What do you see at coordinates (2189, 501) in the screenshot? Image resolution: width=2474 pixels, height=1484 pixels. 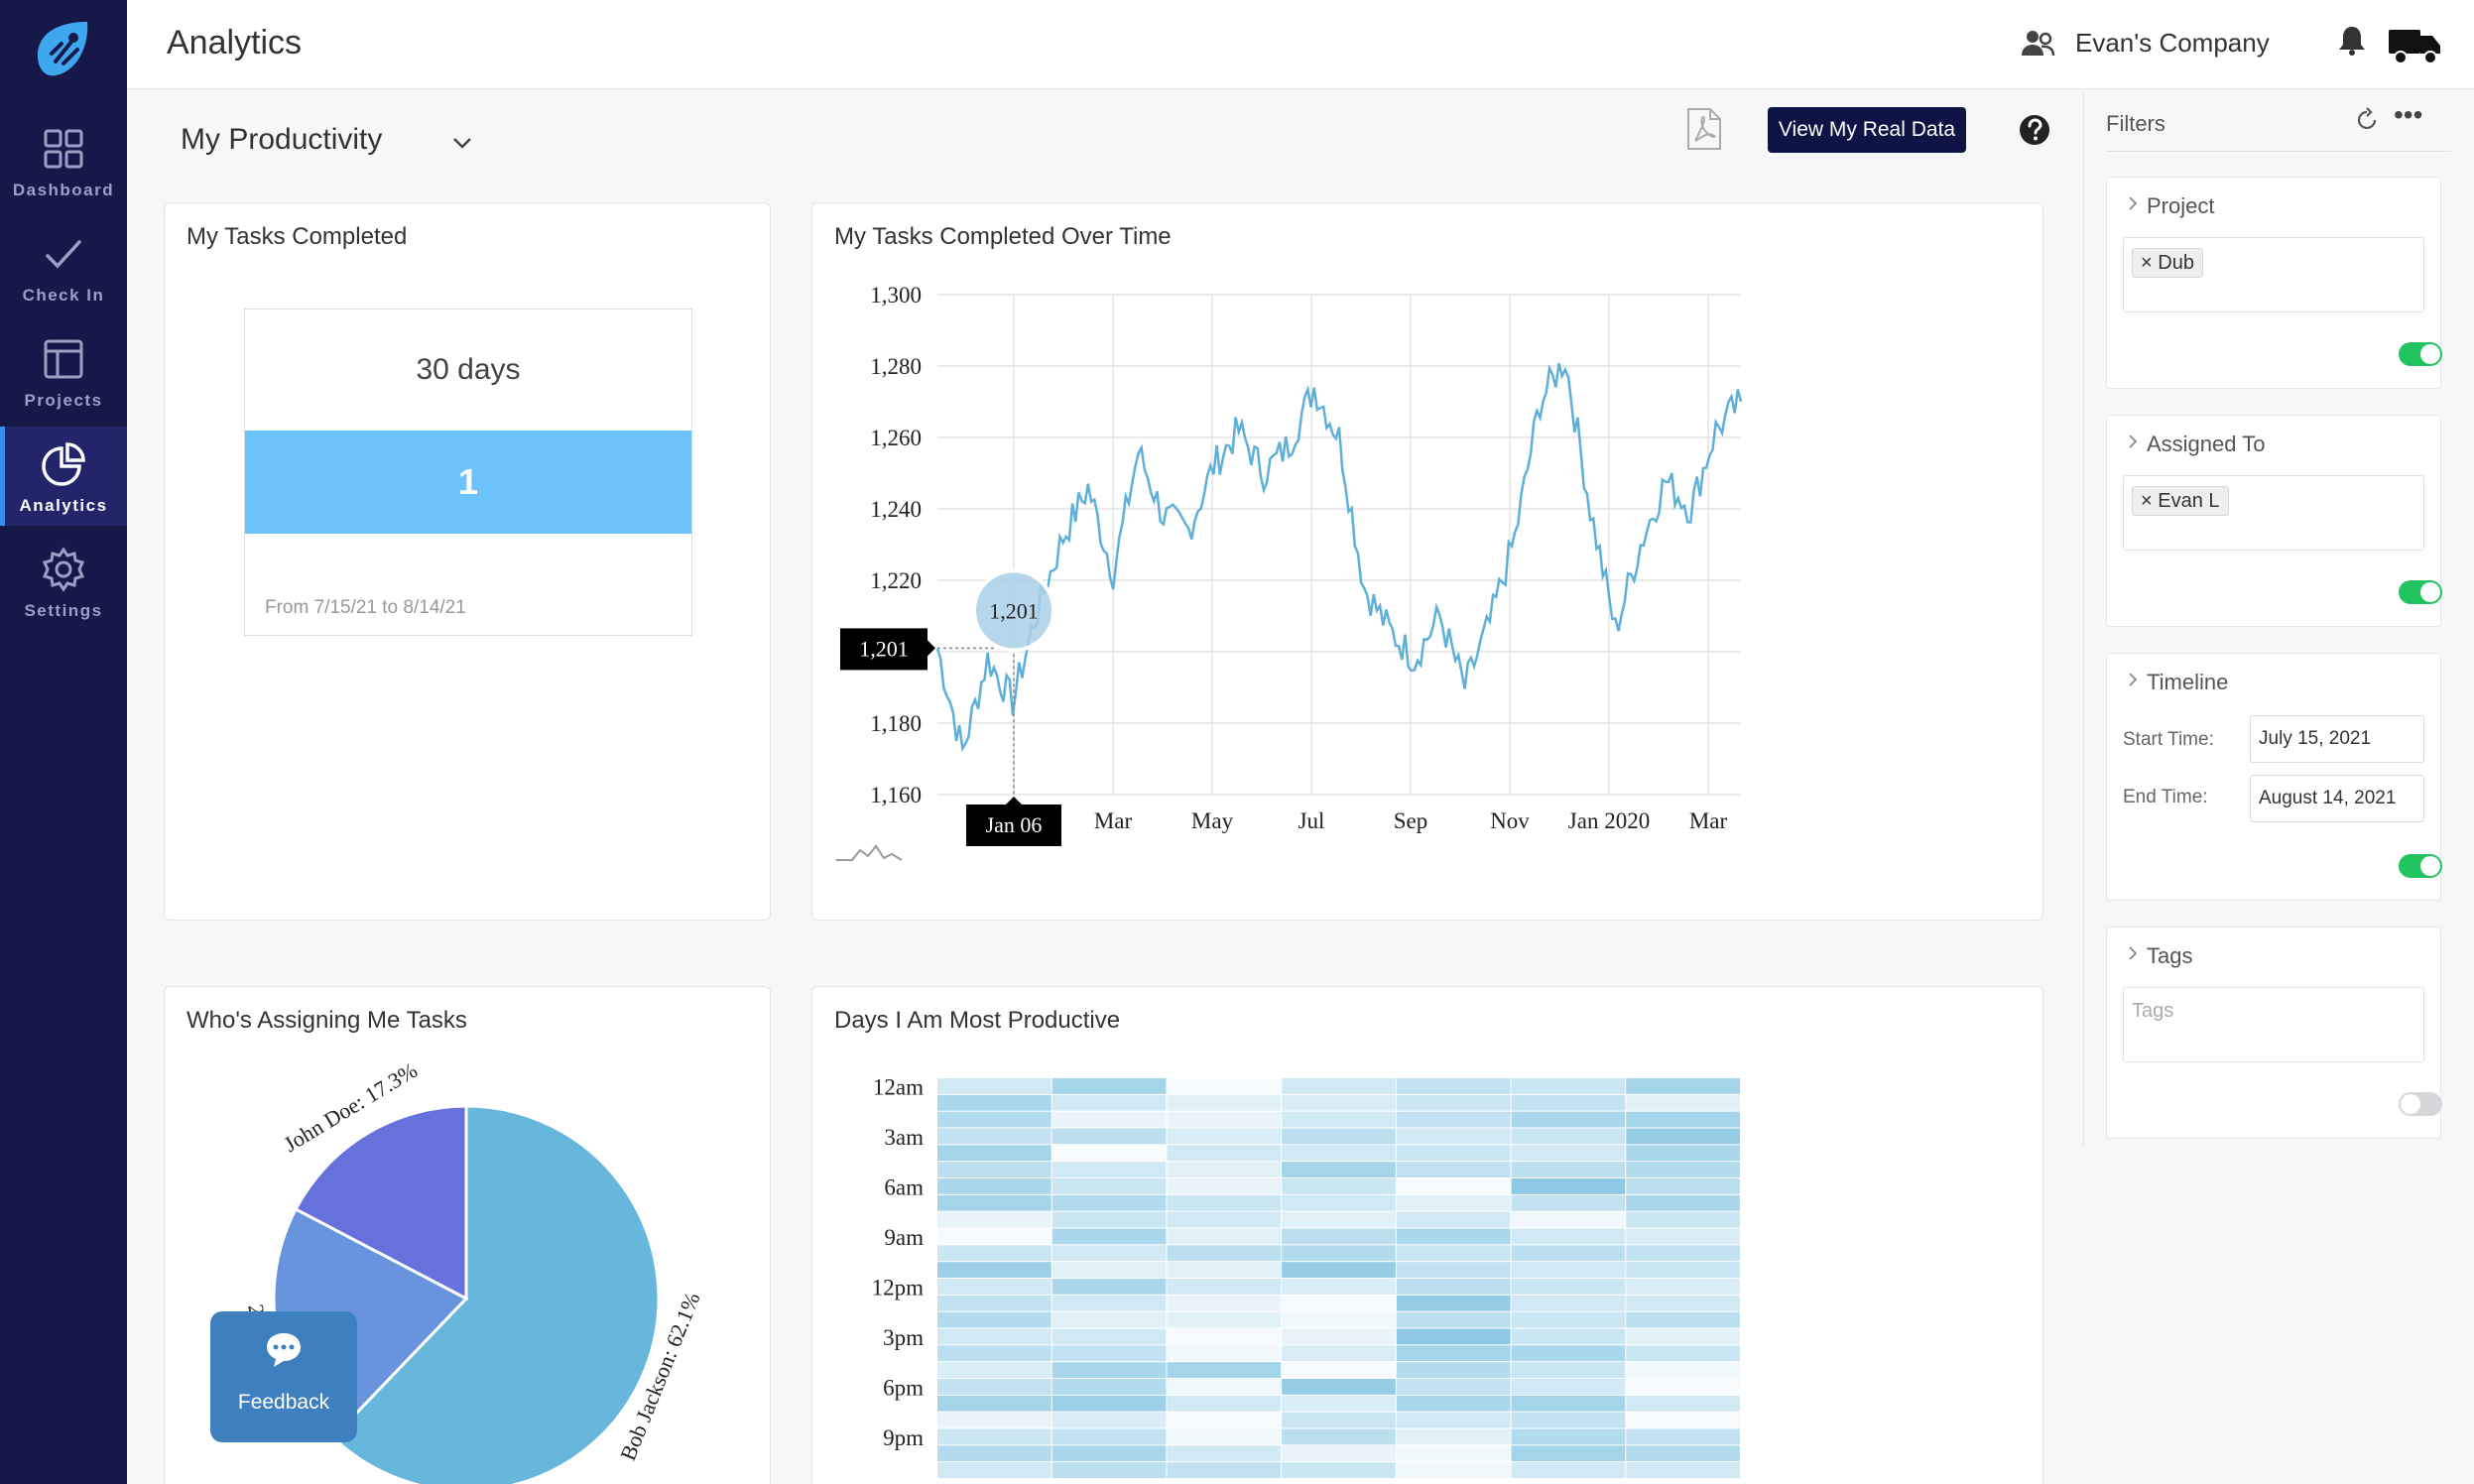 I see `chip-label: Evan L` at bounding box center [2189, 501].